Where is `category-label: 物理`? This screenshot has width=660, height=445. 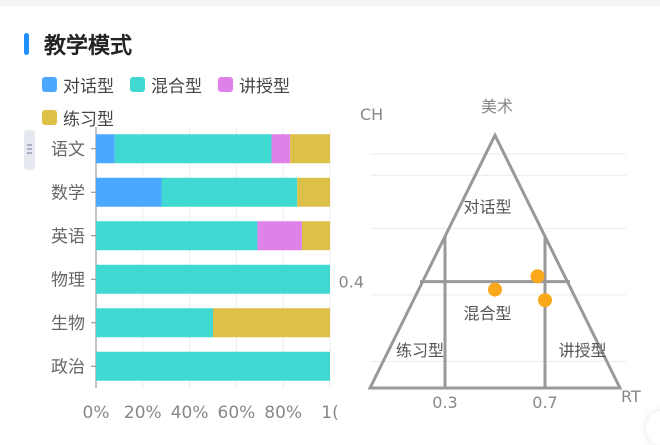 category-label: 物理 is located at coordinates (68, 280).